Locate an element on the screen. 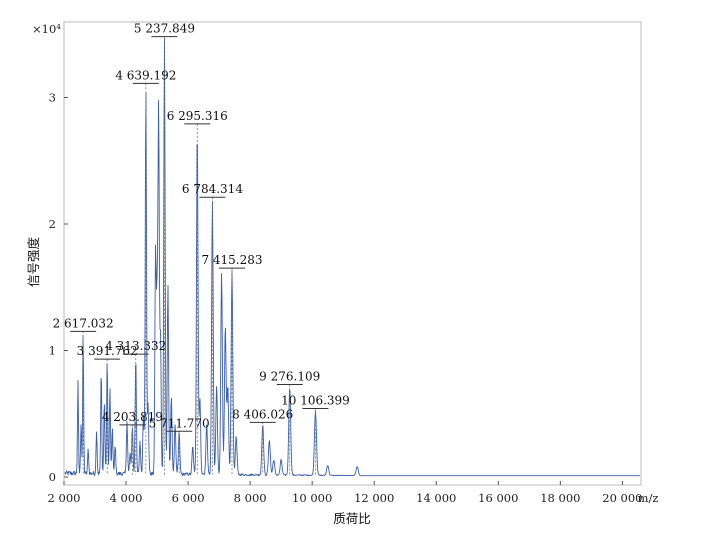 Image resolution: width=702 pixels, height=536 pixels. x-tick-label: 18 000 is located at coordinates (560, 498).